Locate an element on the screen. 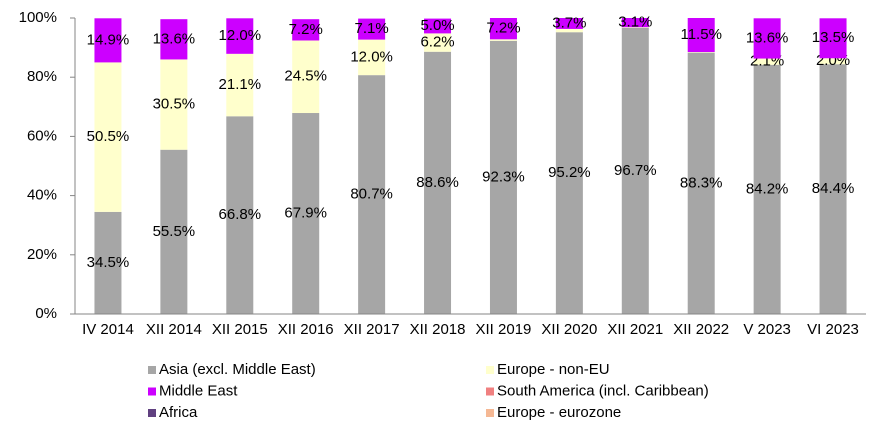  data-label: 80.7% is located at coordinates (371, 194).